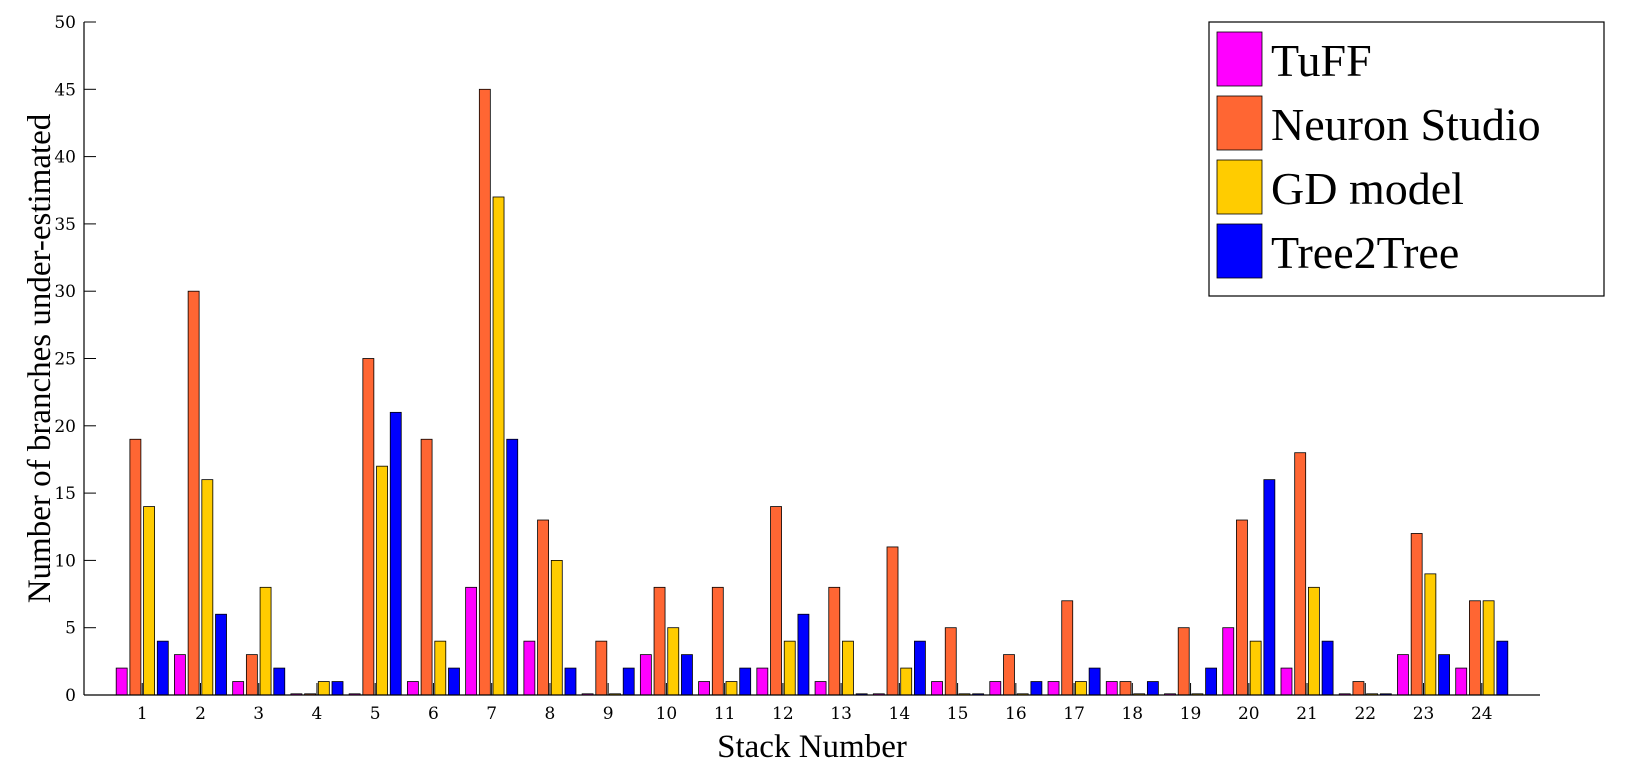 This screenshot has width=1626, height=782. Describe the element at coordinates (65, 90) in the screenshot. I see `y-tick-label: 45` at that location.